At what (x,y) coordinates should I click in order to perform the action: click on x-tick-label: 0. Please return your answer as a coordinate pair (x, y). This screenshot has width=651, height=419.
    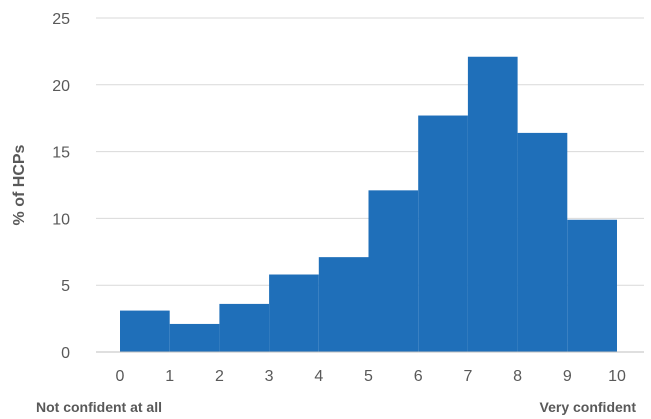
    Looking at the image, I should click on (120, 376).